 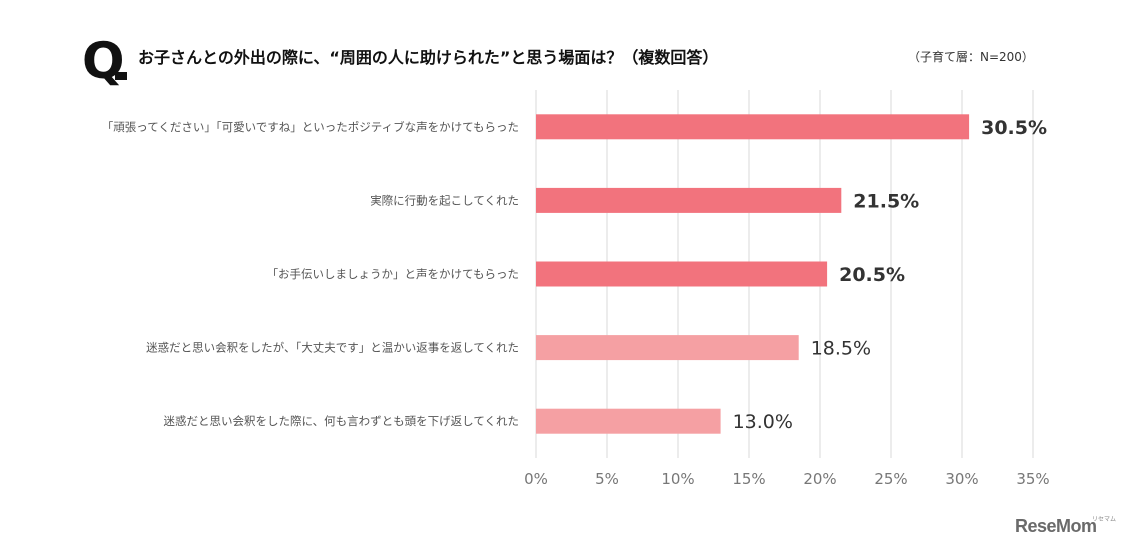 I want to click on resemom-logo-sub: リセマム, so click(x=1104, y=519).